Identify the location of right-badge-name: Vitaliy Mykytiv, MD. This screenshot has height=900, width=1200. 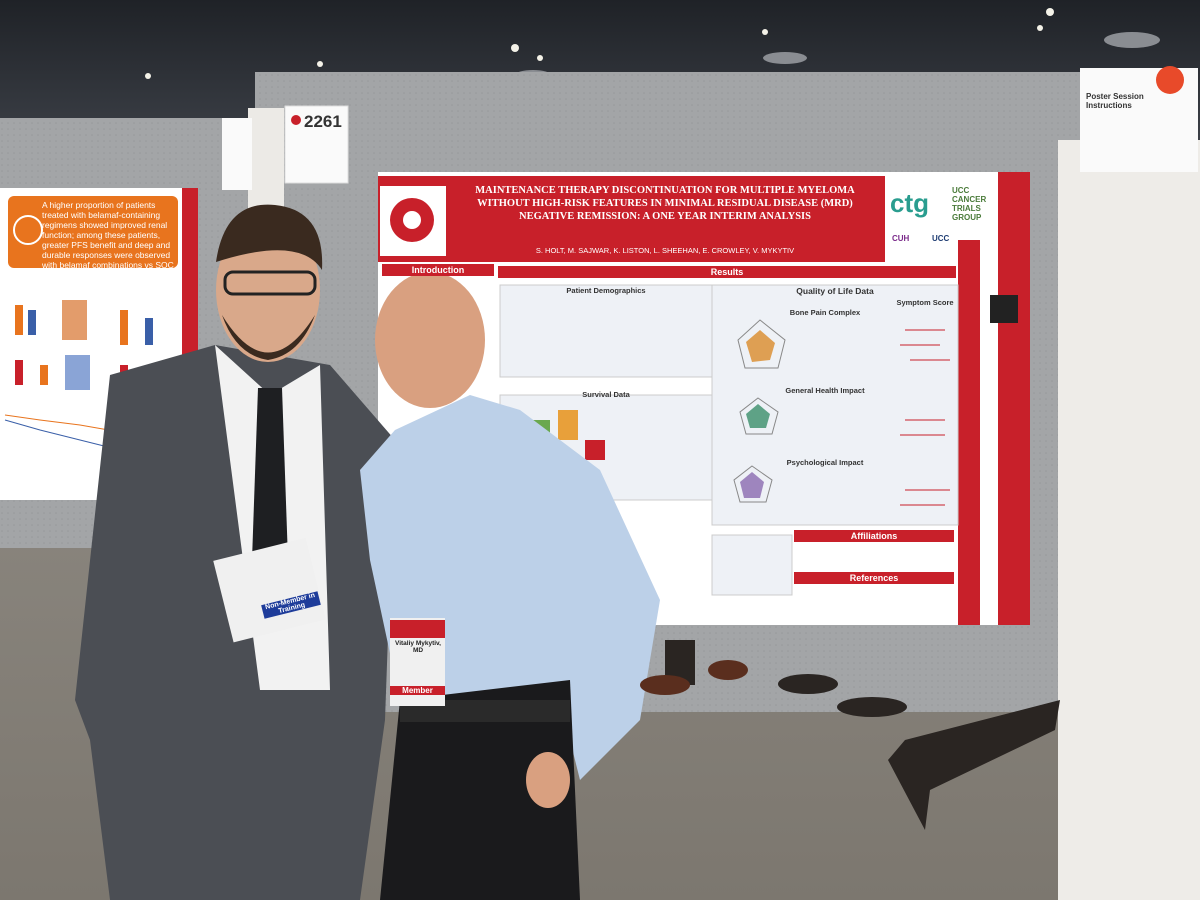
(417, 647).